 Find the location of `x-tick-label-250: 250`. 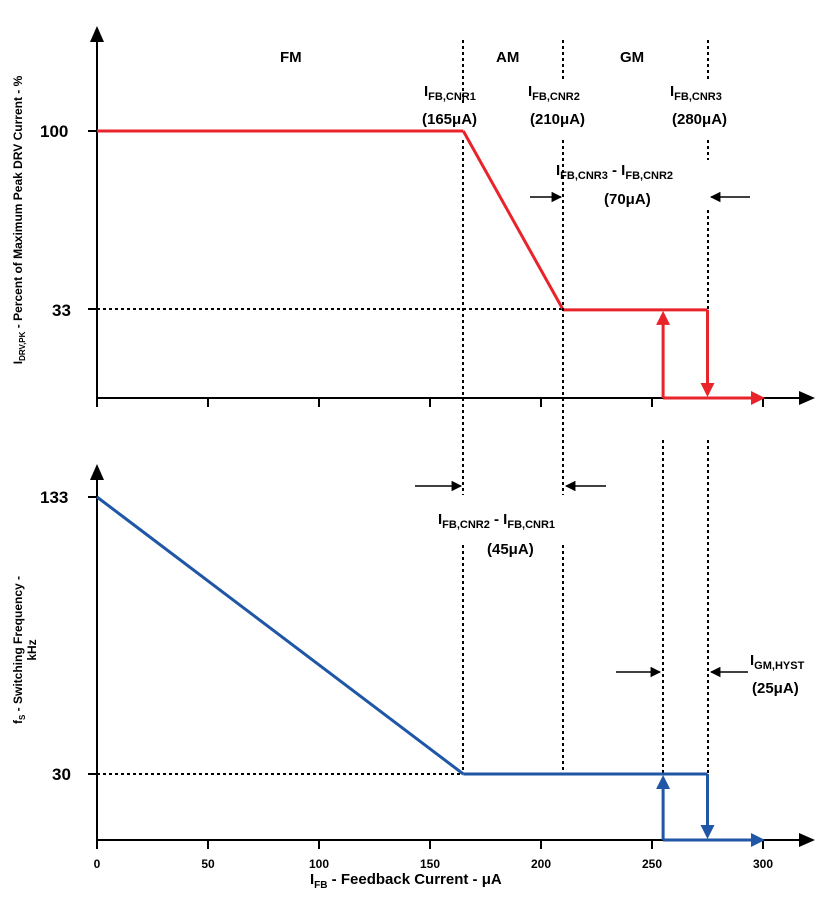

x-tick-label-250: 250 is located at coordinates (652, 864).